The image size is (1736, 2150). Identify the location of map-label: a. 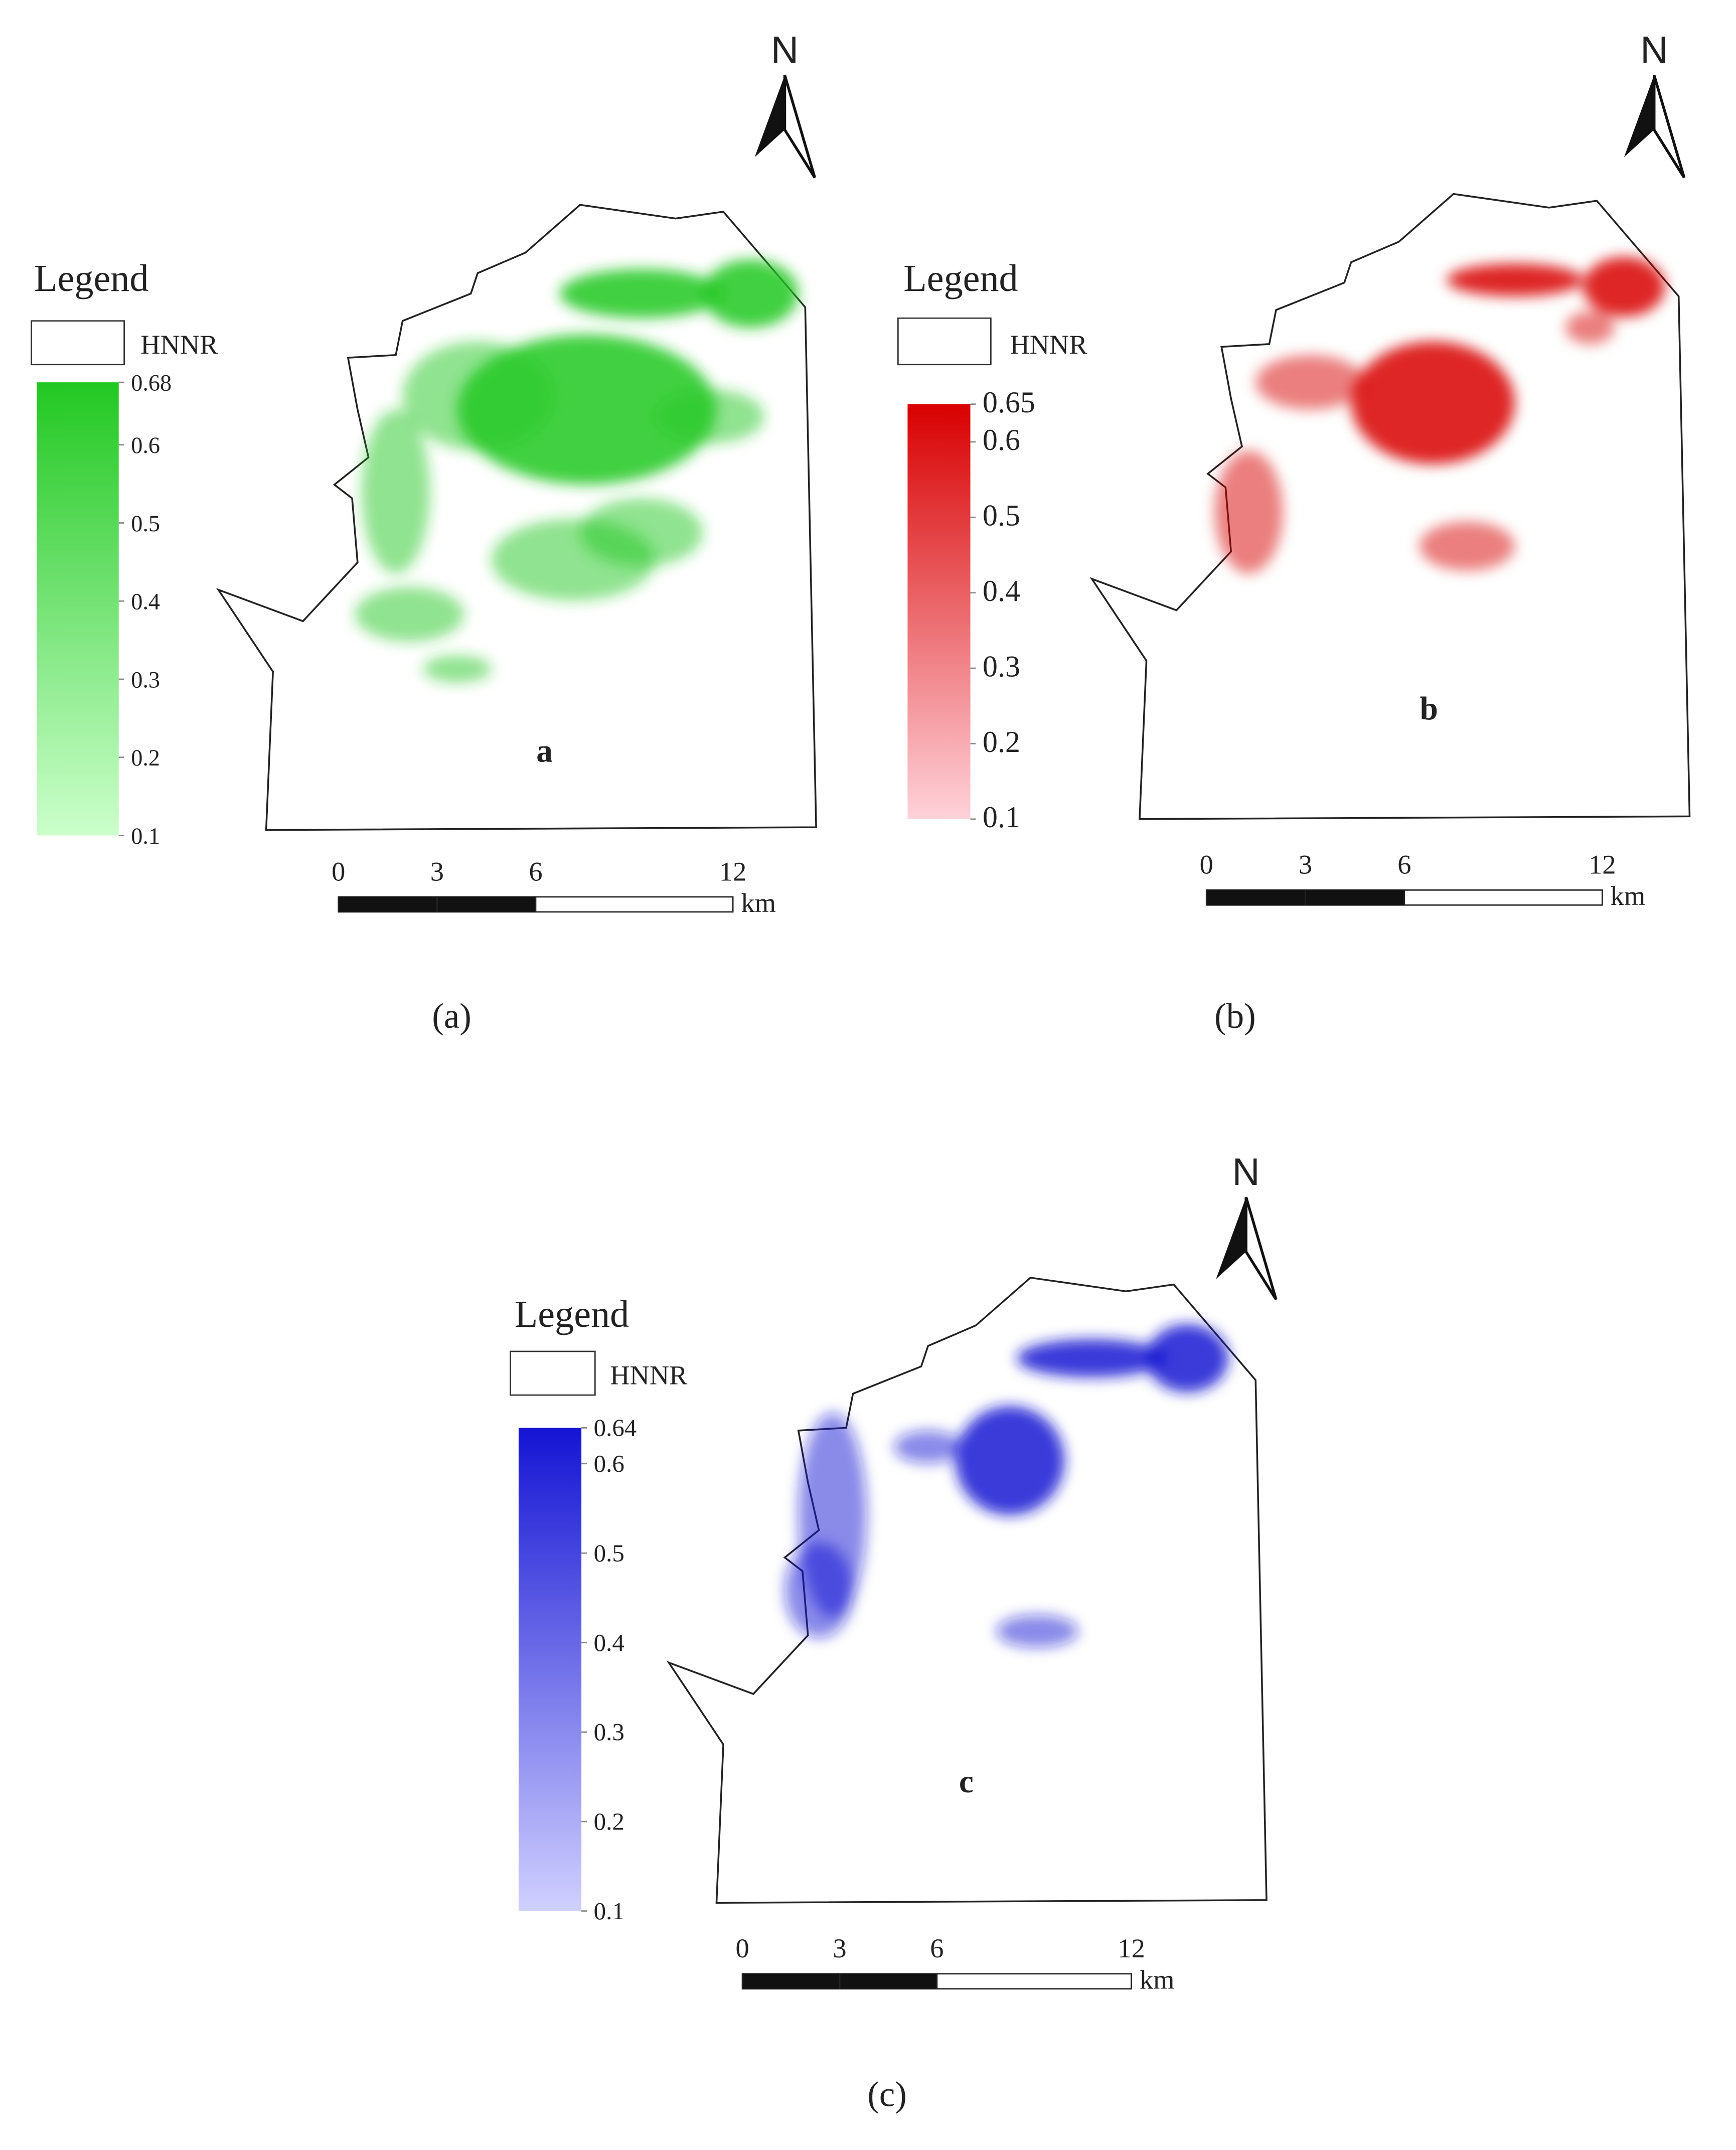
(544, 751).